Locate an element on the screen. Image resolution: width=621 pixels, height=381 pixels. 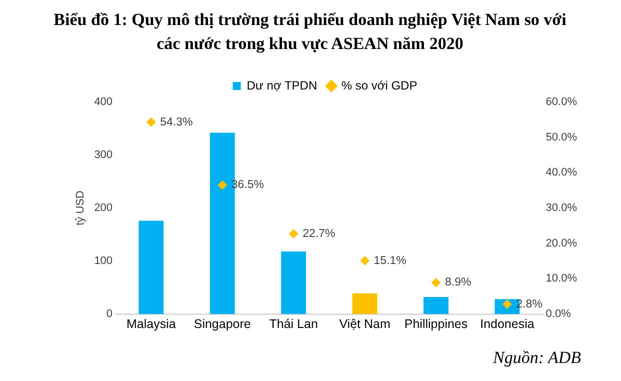
y2-tick-label: 10.0% is located at coordinates (562, 278).